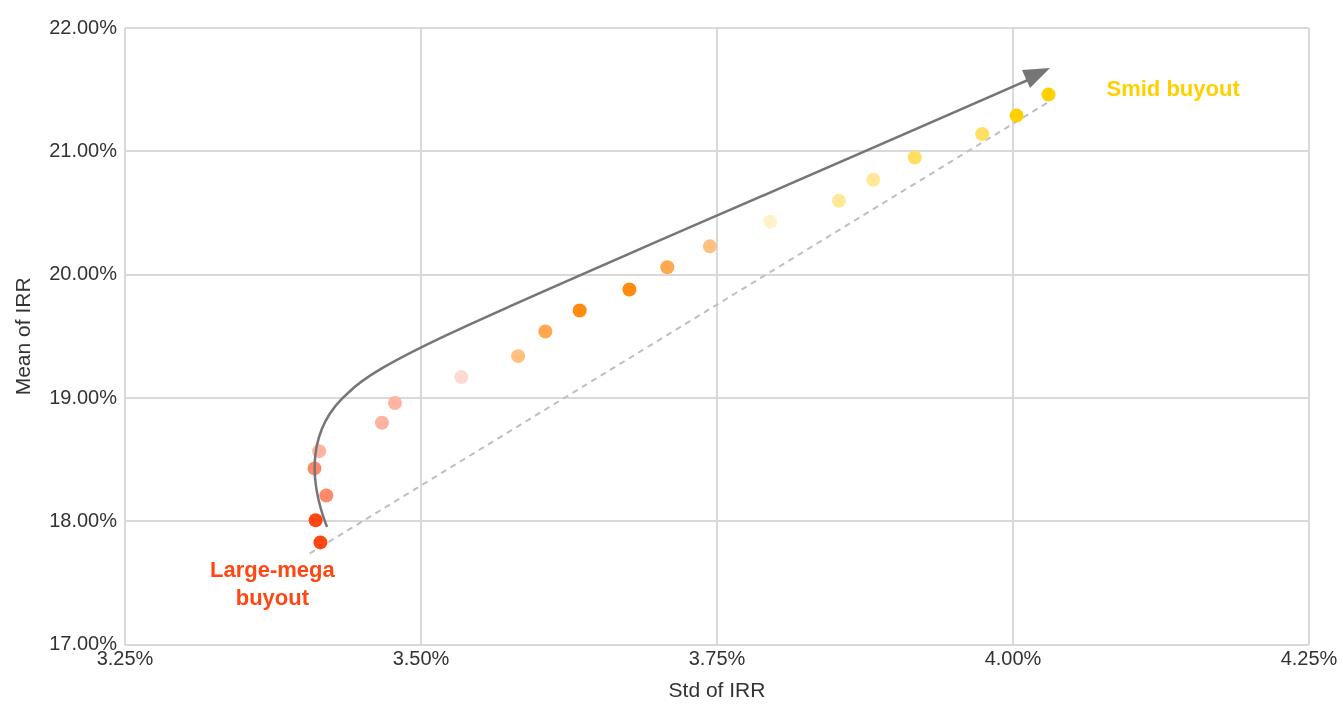 The image size is (1343, 709). I want to click on x-tick-label: 4.25%, so click(1309, 658).